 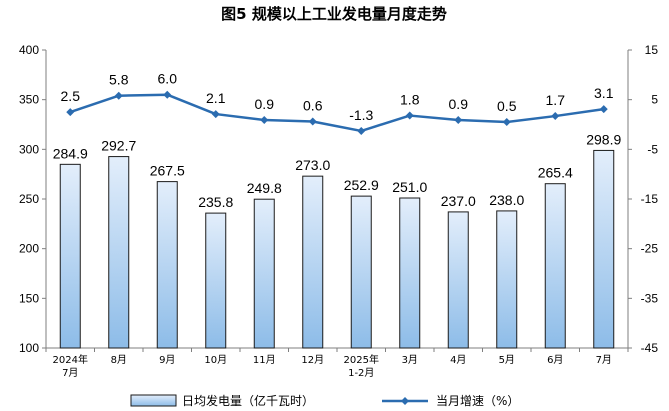 I want to click on x-tick-label: 2025年, so click(x=361, y=359).